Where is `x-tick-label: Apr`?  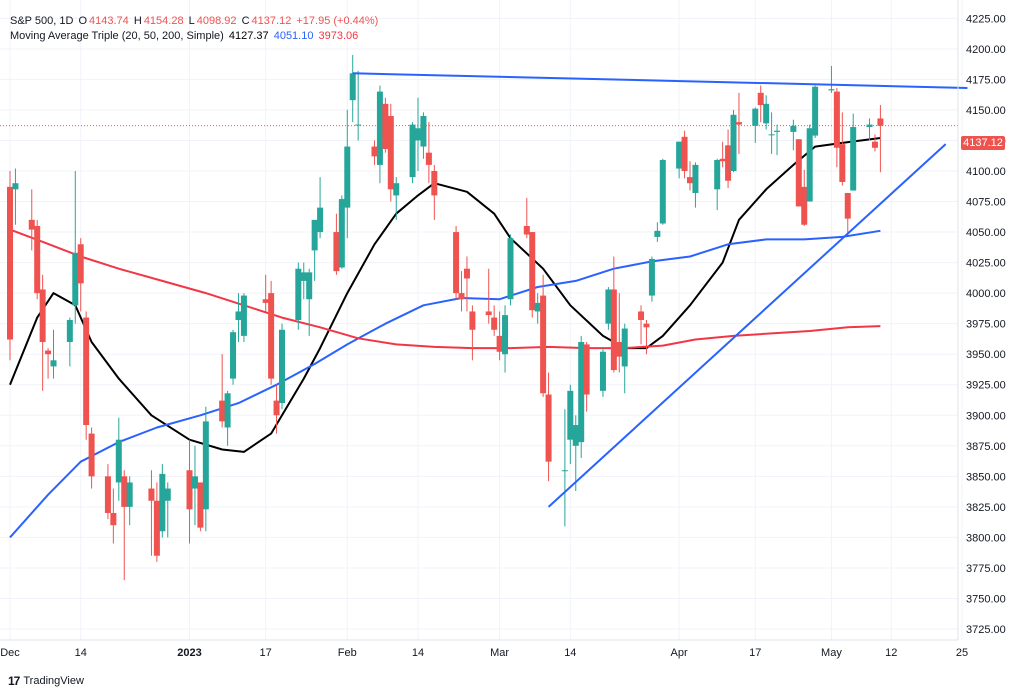 x-tick-label: Apr is located at coordinates (679, 653).